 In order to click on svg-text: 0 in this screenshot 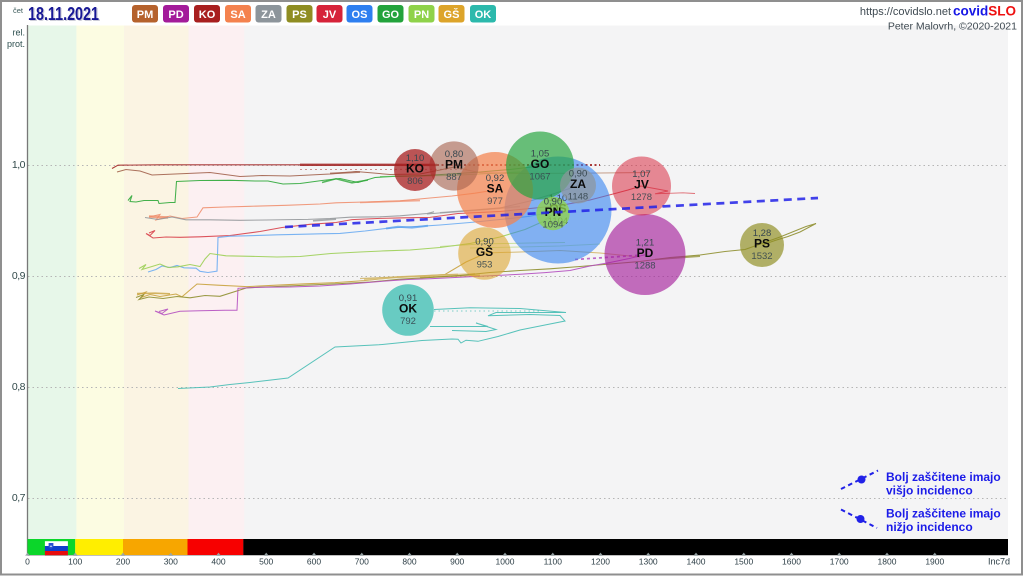, I will do `click(27, 562)`.